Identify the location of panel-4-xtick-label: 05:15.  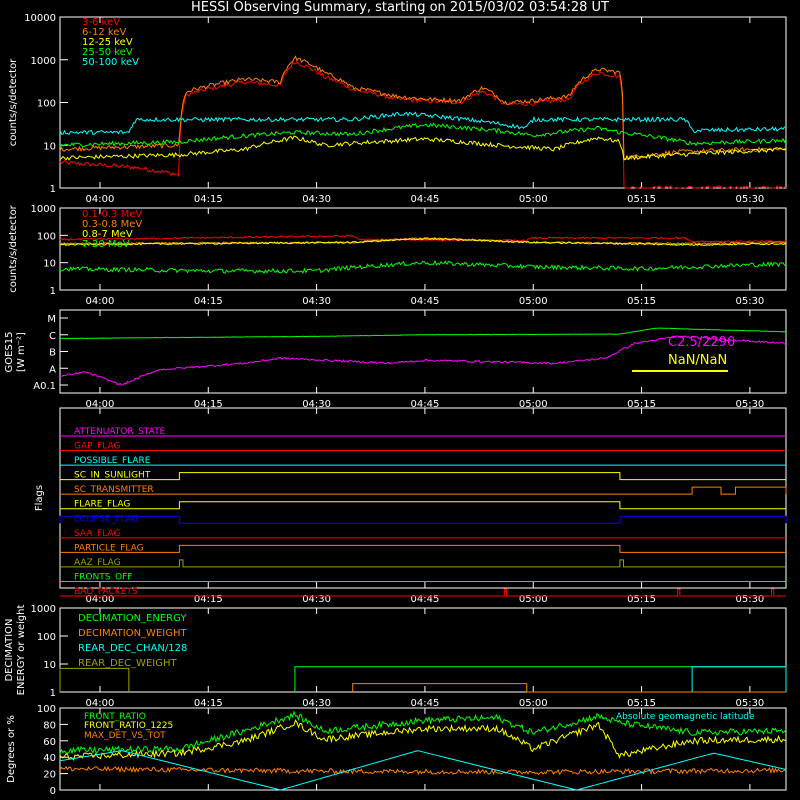
(641, 703).